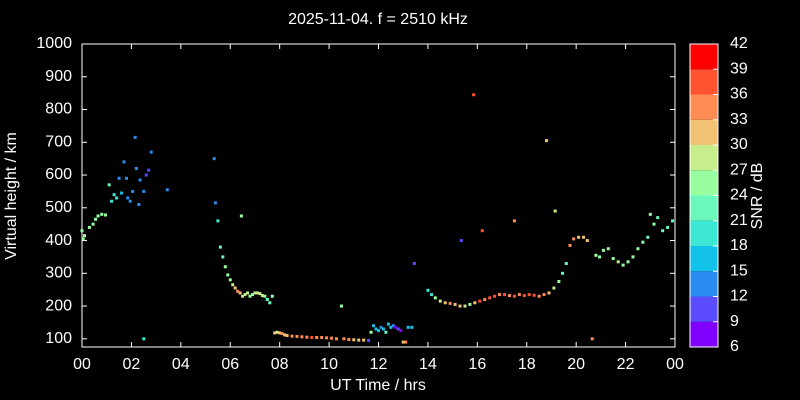 Image resolution: width=800 pixels, height=400 pixels. Describe the element at coordinates (58, 338) in the screenshot. I see `y-tick-label: 100` at that location.